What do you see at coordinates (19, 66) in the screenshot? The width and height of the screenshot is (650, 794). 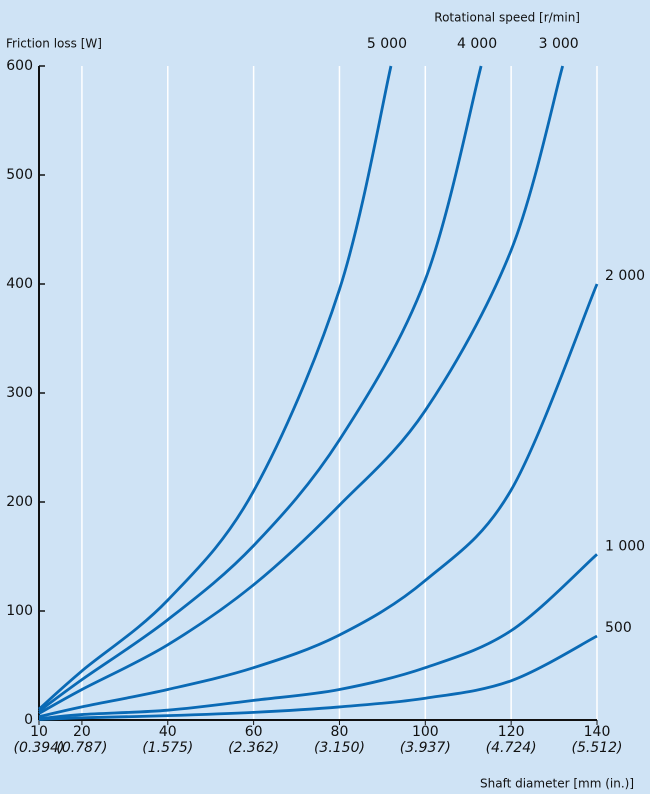 I see `y-tick-label: 600` at bounding box center [19, 66].